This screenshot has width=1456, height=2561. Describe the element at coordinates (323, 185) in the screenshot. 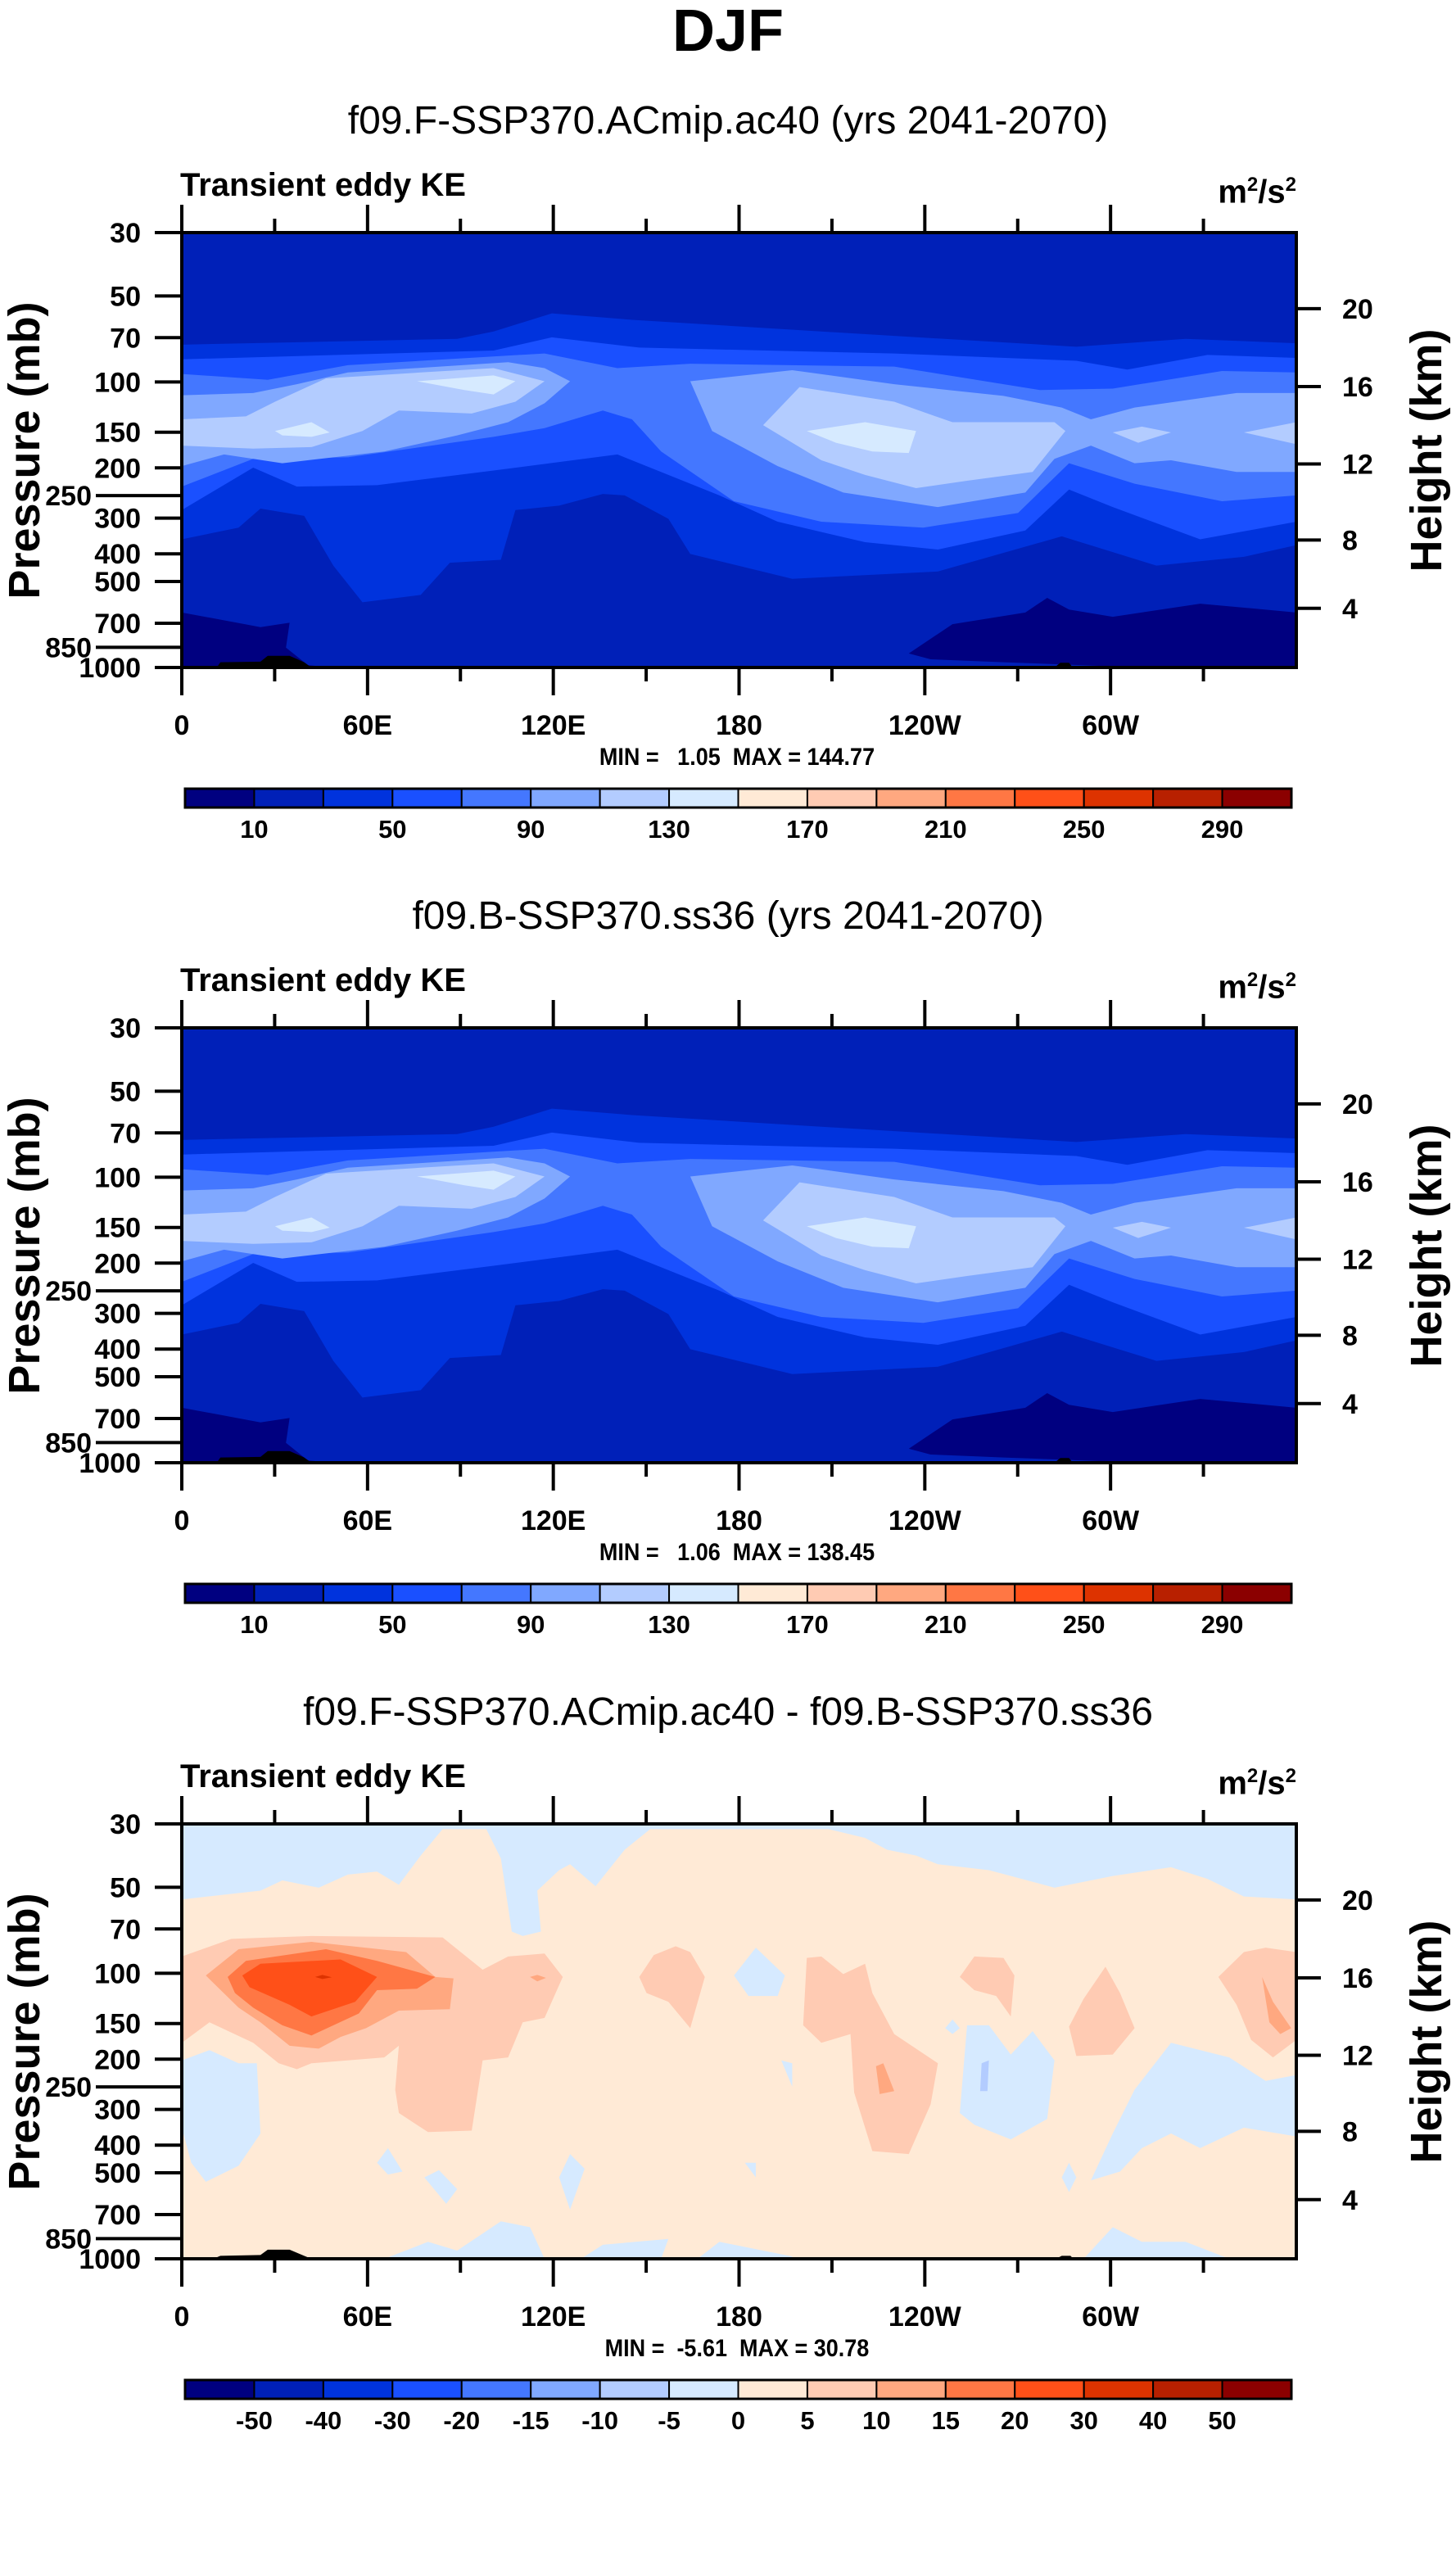

I see `variable-label: Transient eddy KE` at that location.